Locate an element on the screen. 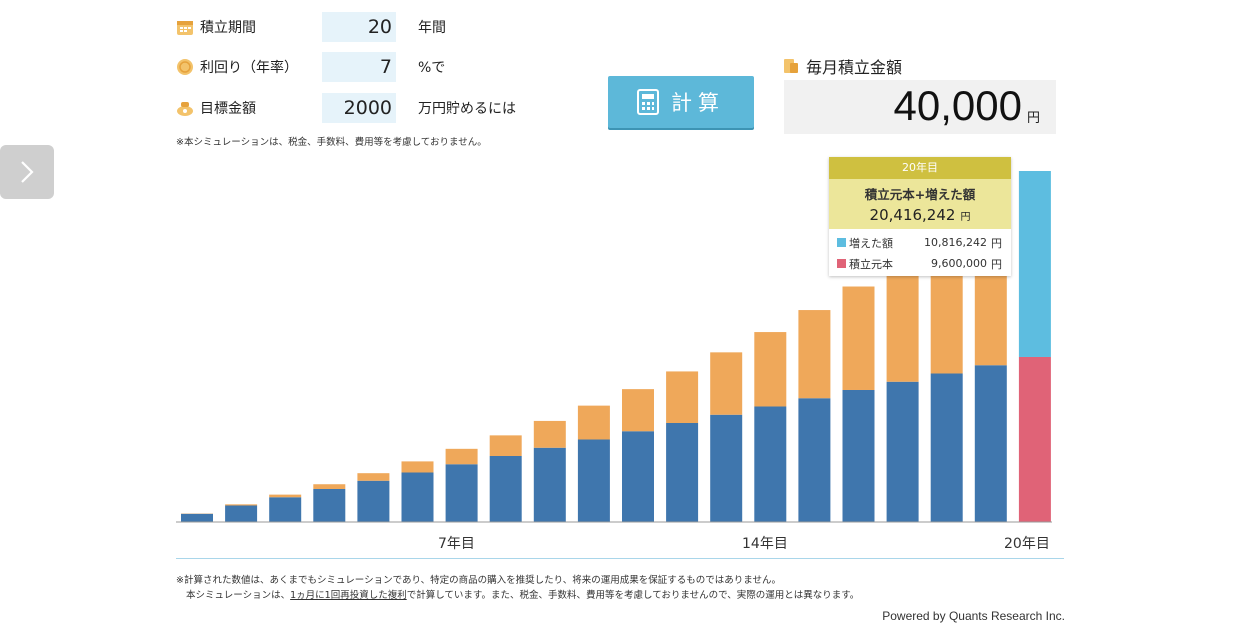 Image resolution: width=1240 pixels, height=625 pixels. simulation-note: ※本シミュレーションは、税金、手数料、費用等を考慮しておりません。 is located at coordinates (331, 142).